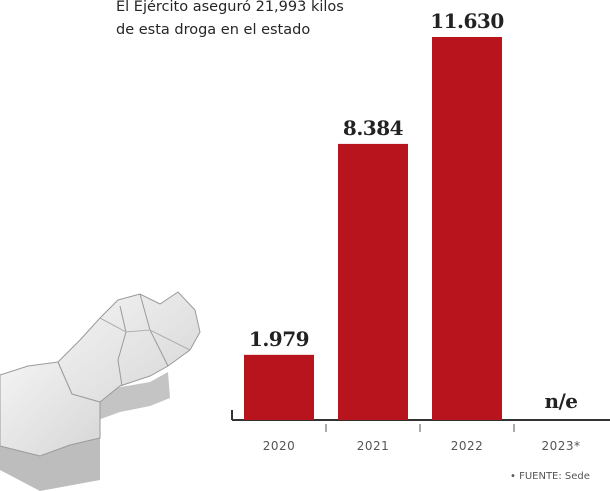 This screenshot has height=491, width=610. I want to click on value-label-2023: n/e, so click(560, 401).